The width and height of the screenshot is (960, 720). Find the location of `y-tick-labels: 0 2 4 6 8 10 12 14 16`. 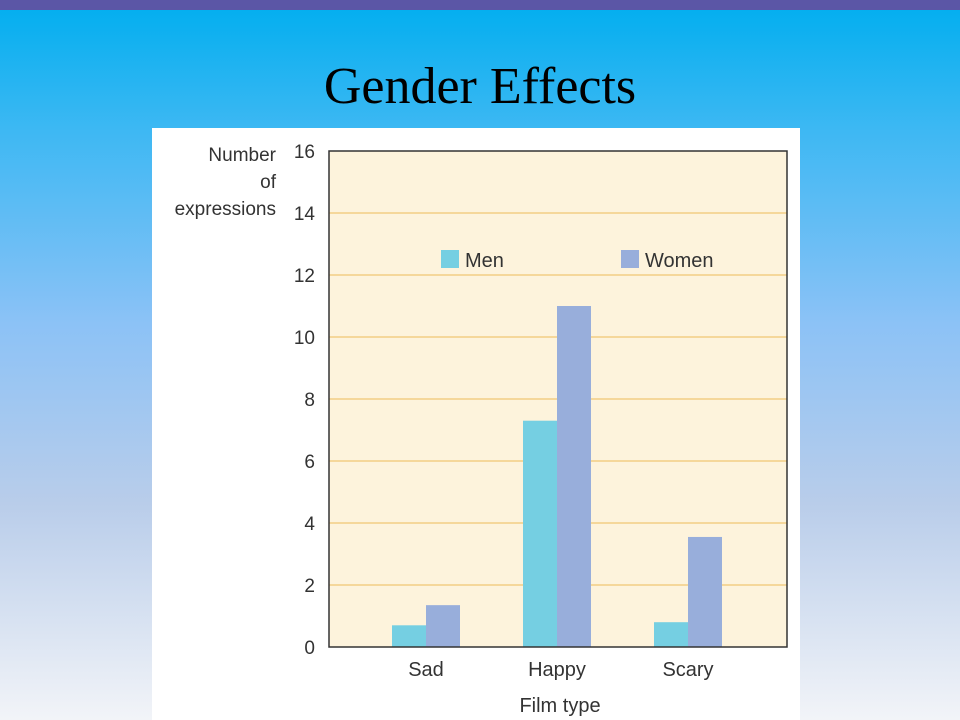

y-tick-labels: 0 2 4 6 8 10 12 14 16 is located at coordinates (305, 400).